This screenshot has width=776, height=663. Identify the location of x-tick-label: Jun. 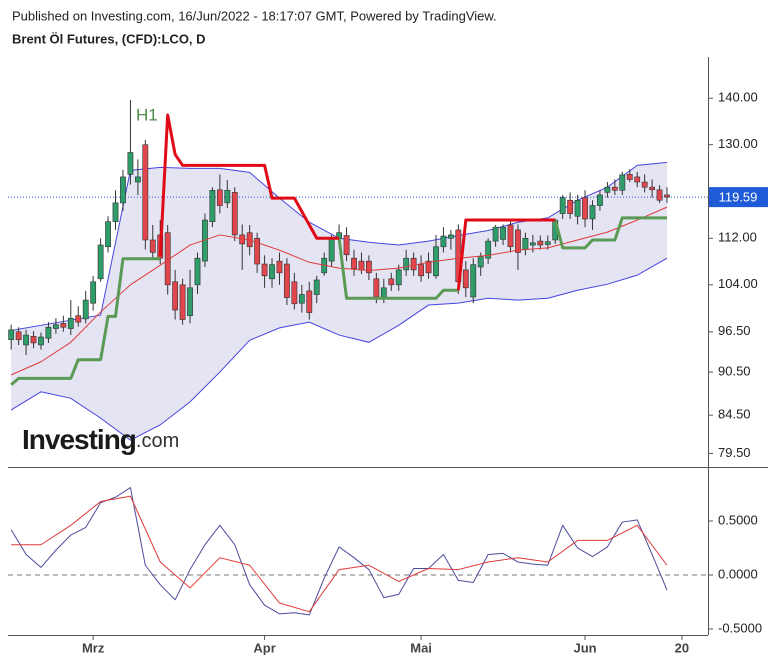
(584, 647).